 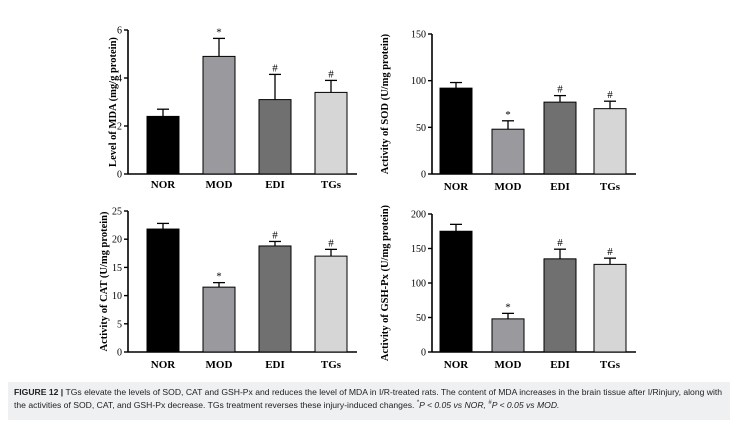 What do you see at coordinates (39, 392) in the screenshot?
I see `caption-label: FIGURE 12 |` at bounding box center [39, 392].